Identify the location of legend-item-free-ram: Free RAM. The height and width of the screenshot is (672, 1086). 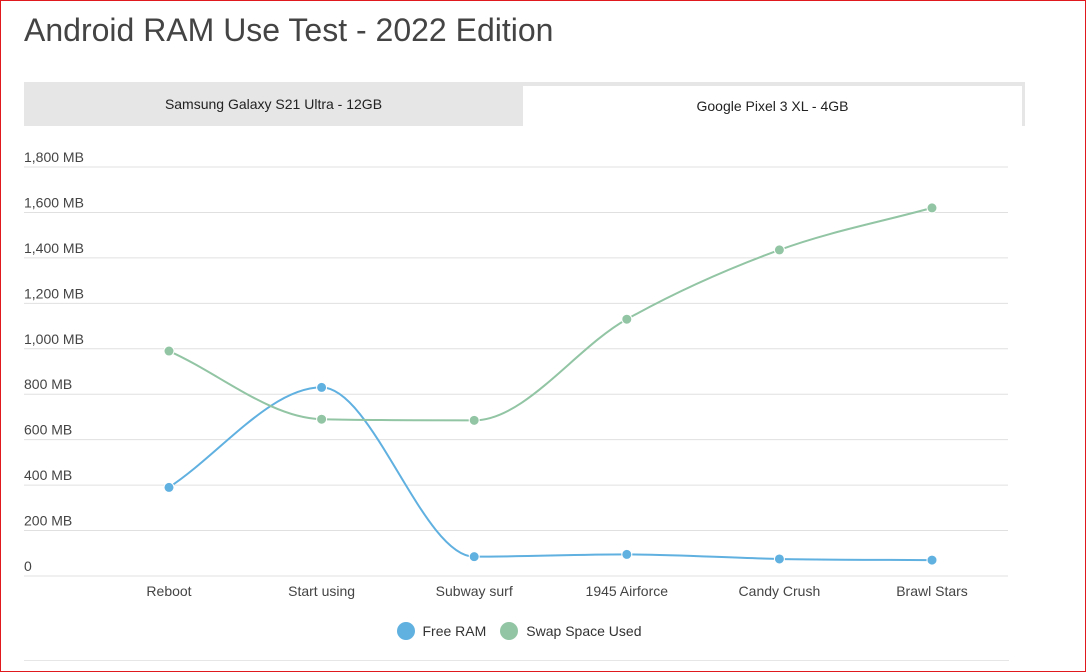
(441, 631).